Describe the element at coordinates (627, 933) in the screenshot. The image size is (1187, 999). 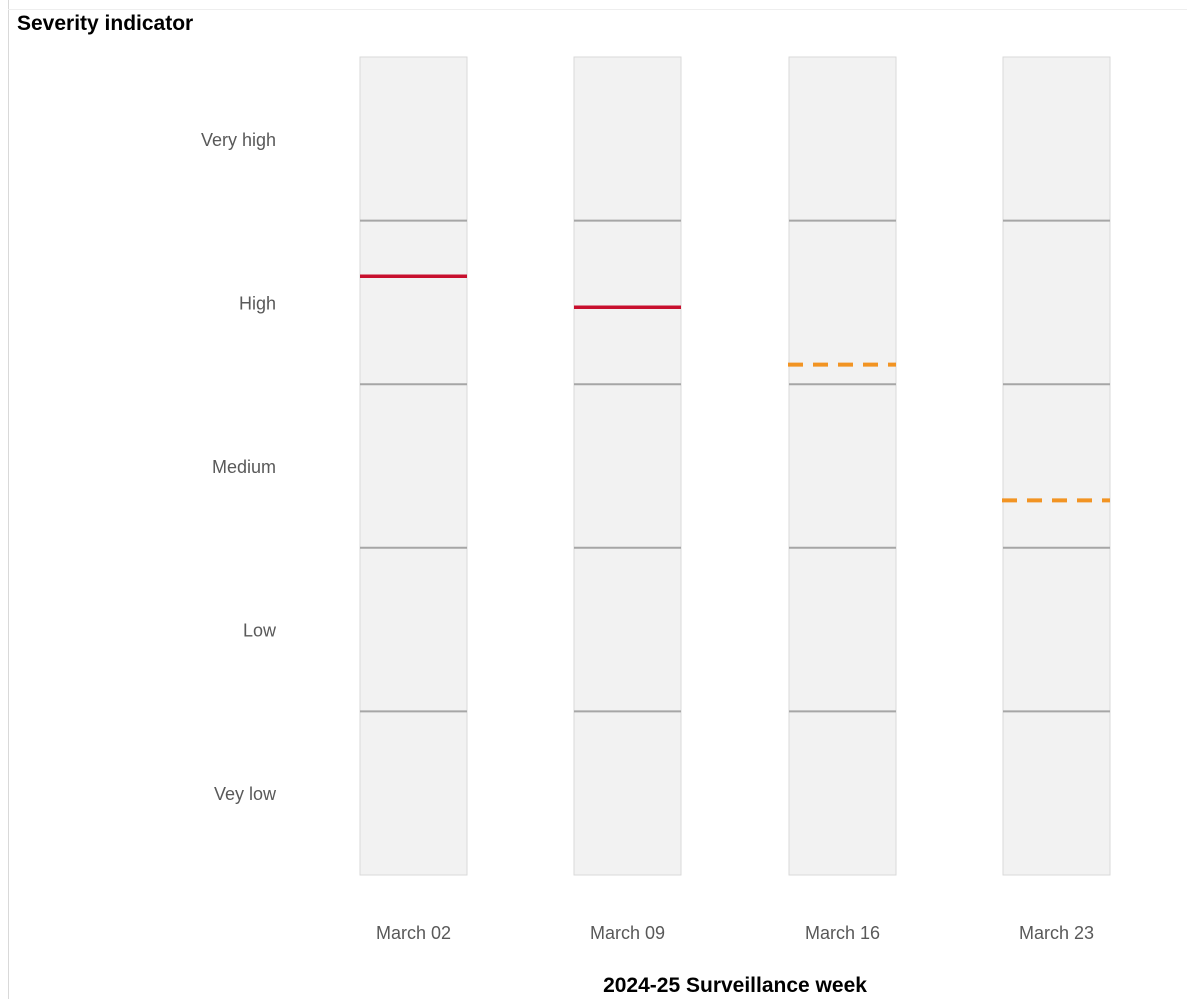
I see `category-tick-label: March 09` at that location.